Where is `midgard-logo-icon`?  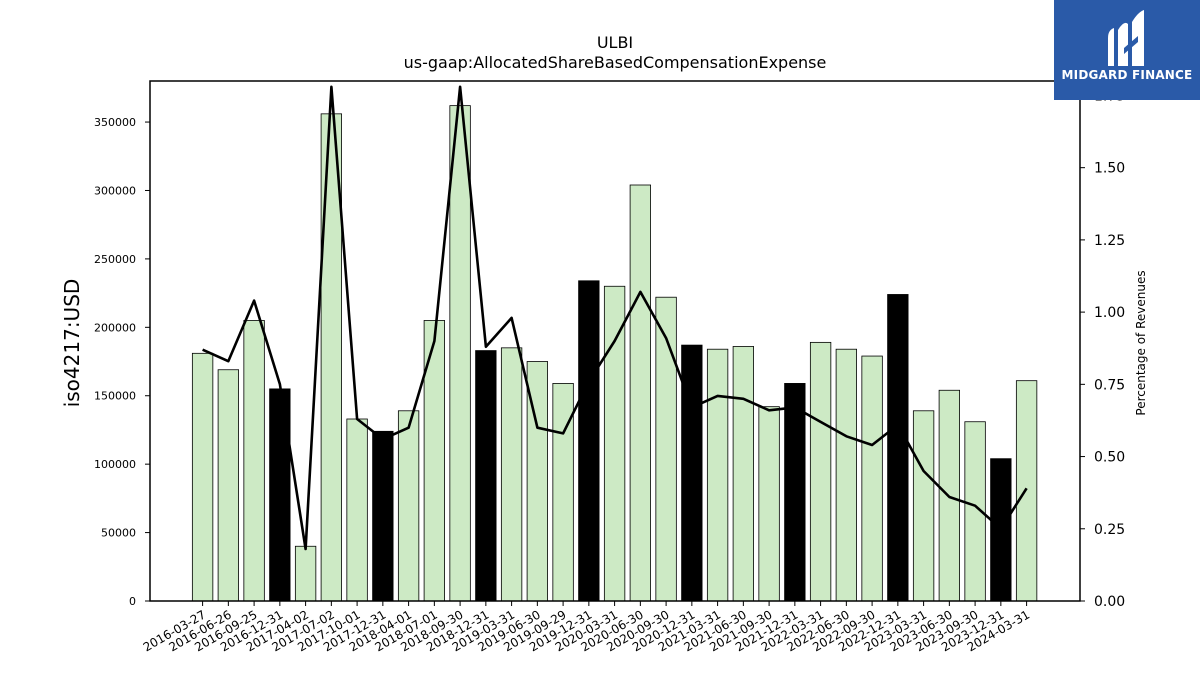
midgard-logo-icon is located at coordinates (1126, 38).